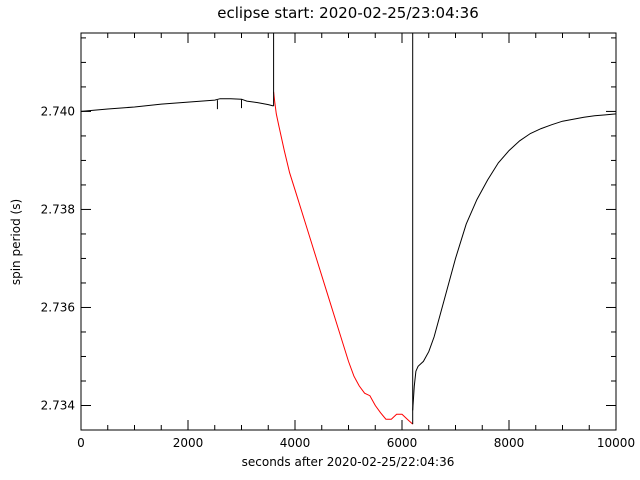 This screenshot has width=640, height=480. What do you see at coordinates (81, 443) in the screenshot?
I see `x-tick-label: 0` at bounding box center [81, 443].